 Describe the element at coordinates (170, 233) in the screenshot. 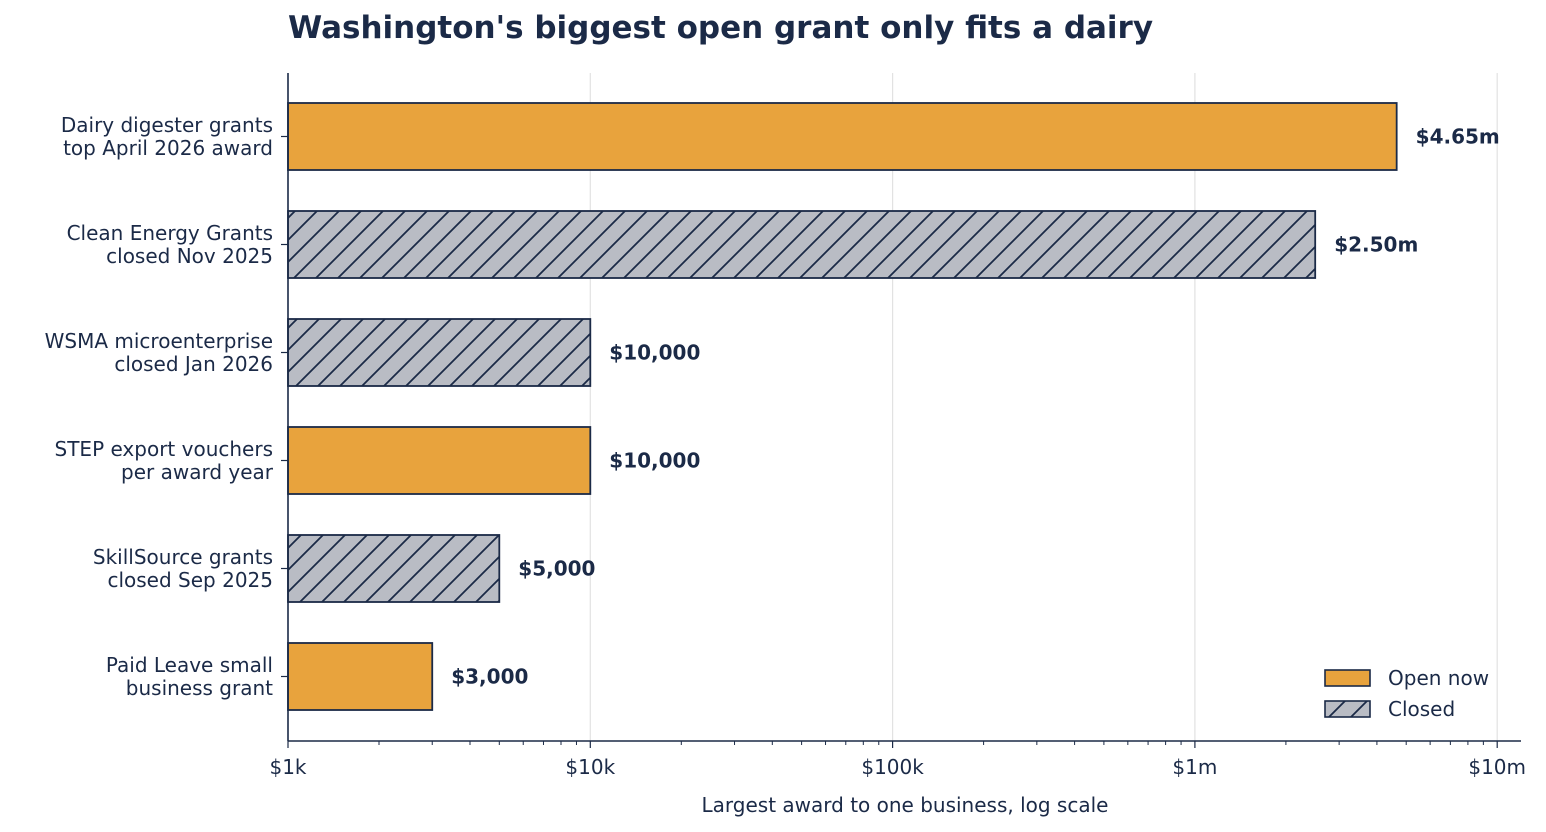

I see `y-category-label: Clean Energy Grants` at that location.